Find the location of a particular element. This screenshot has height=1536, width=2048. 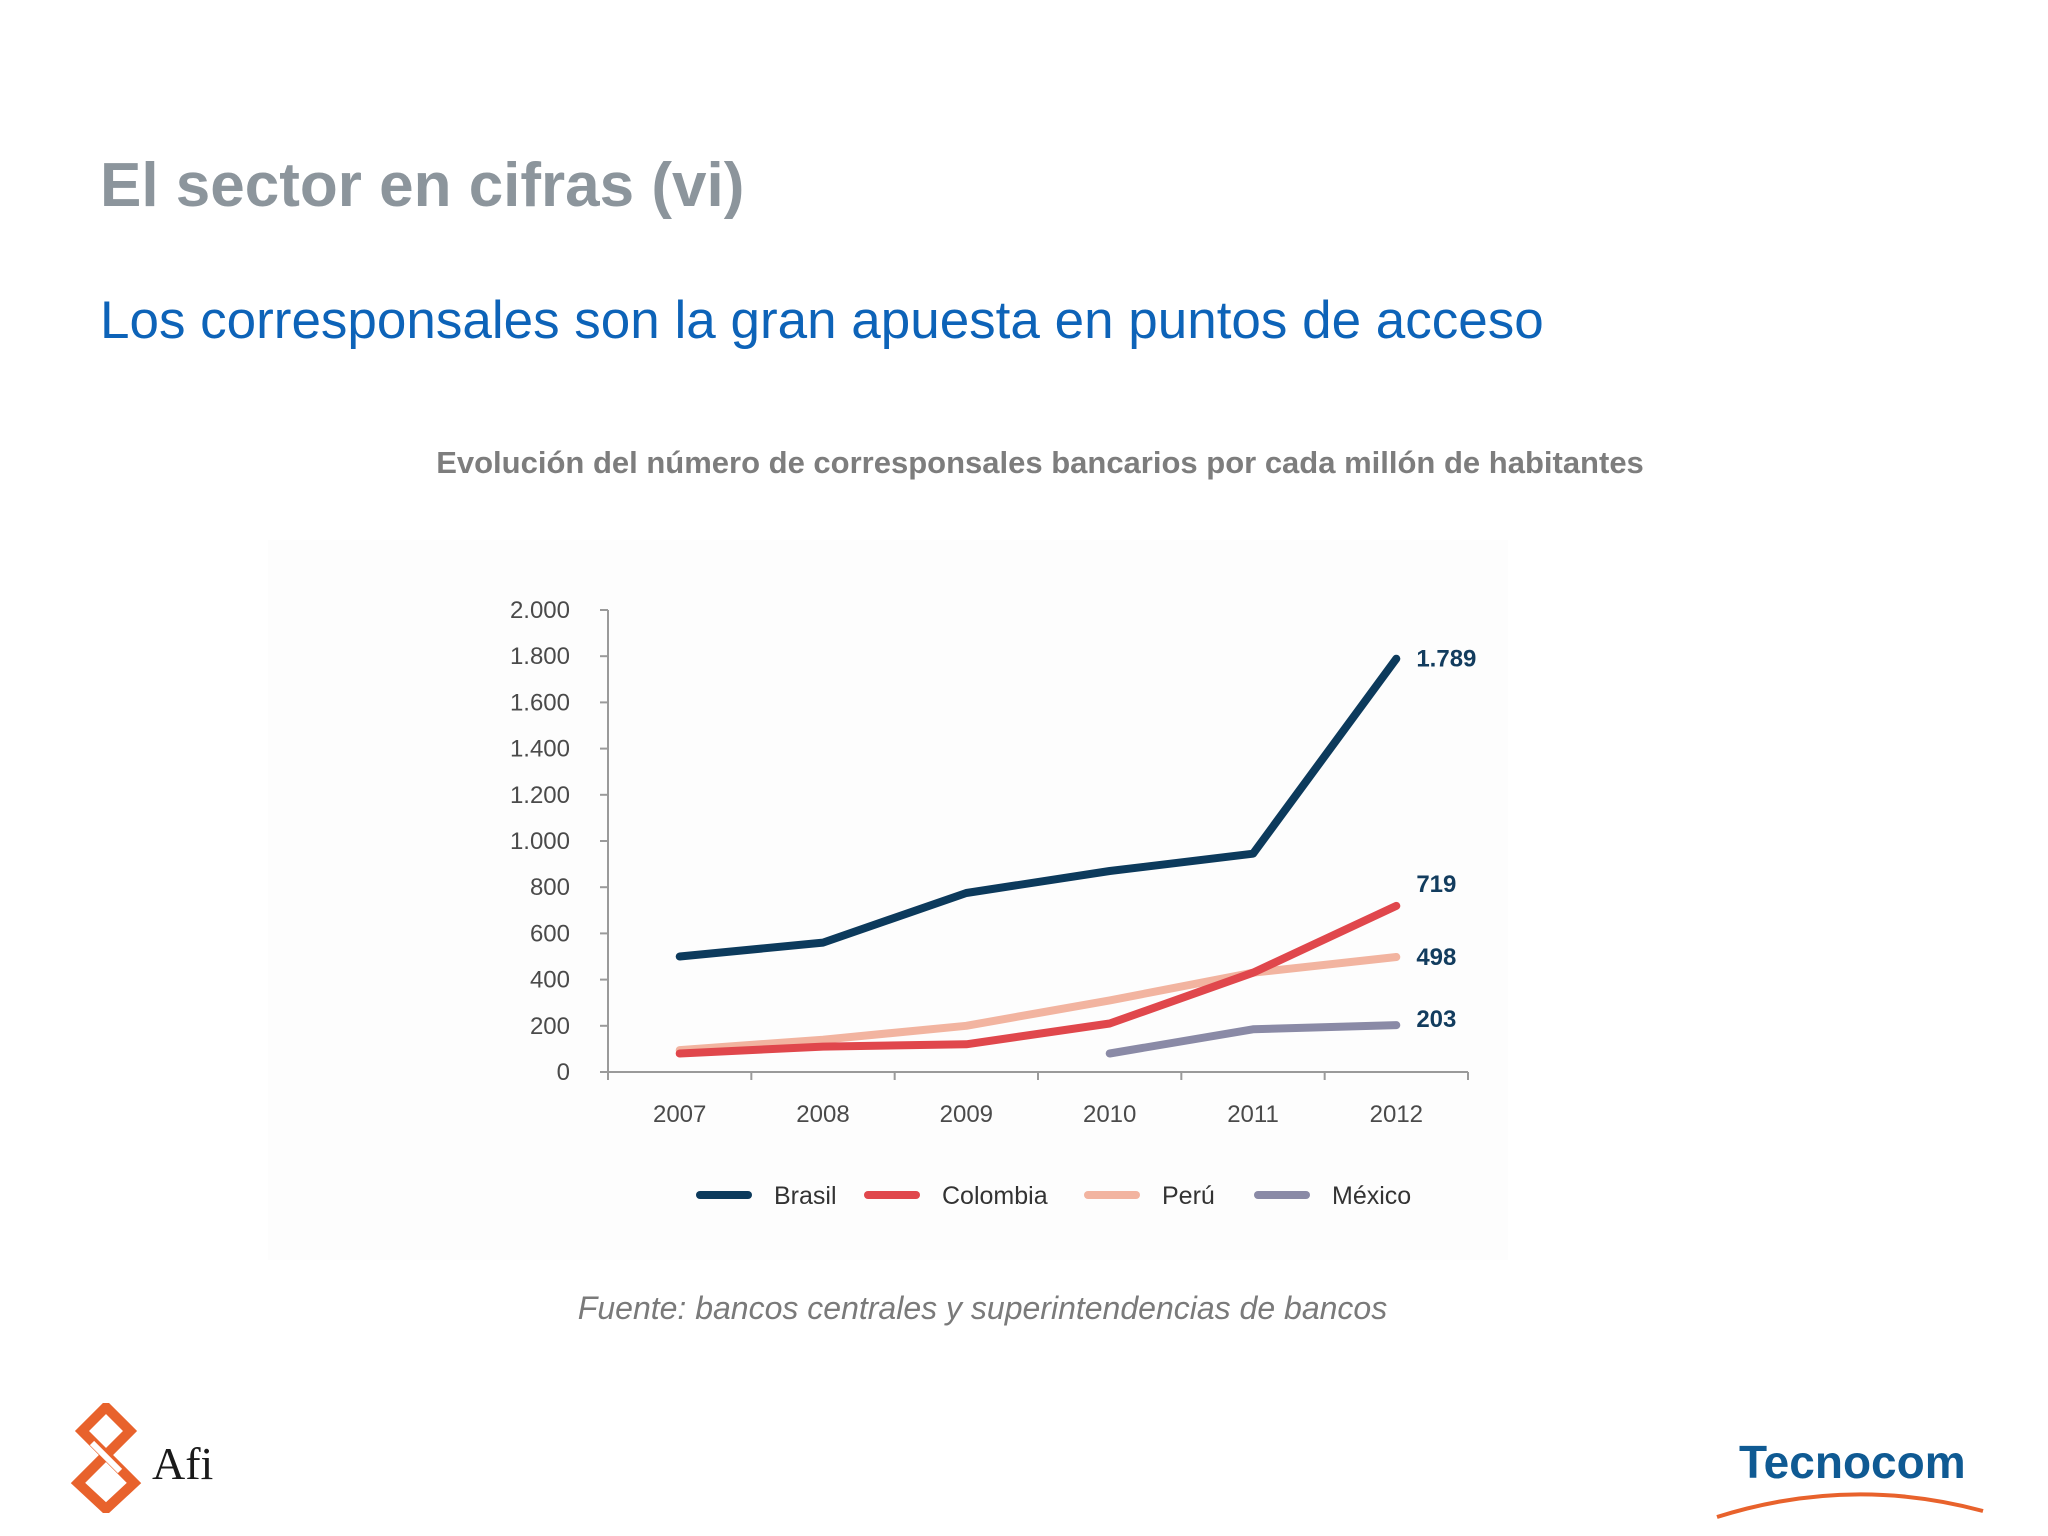

y-tick-label: 400 is located at coordinates (550, 980).